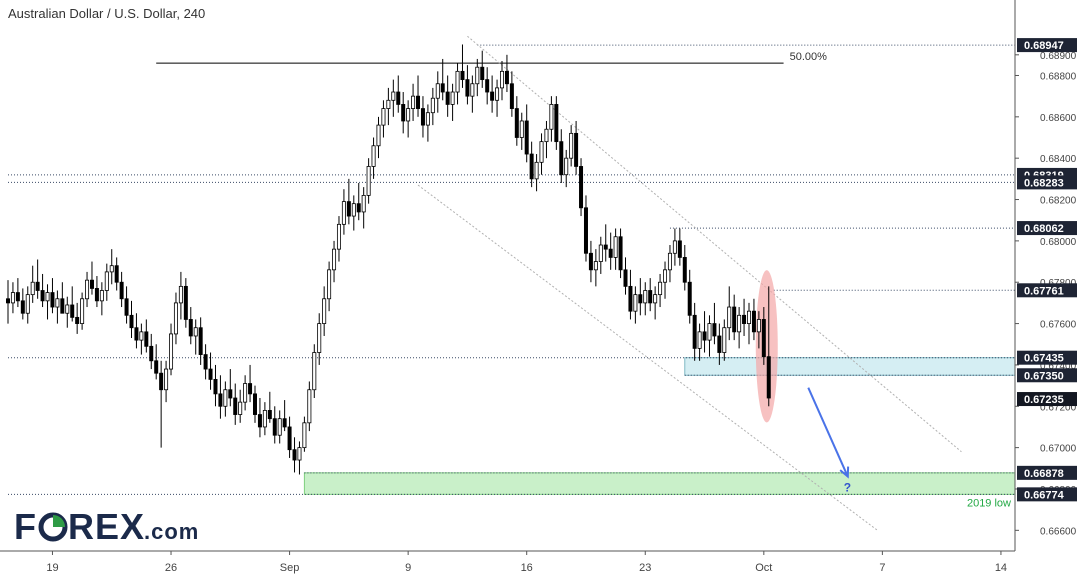  What do you see at coordinates (107, 13) in the screenshot?
I see `chart-title: Australian Dollar / U.S. Dollar, 240` at bounding box center [107, 13].